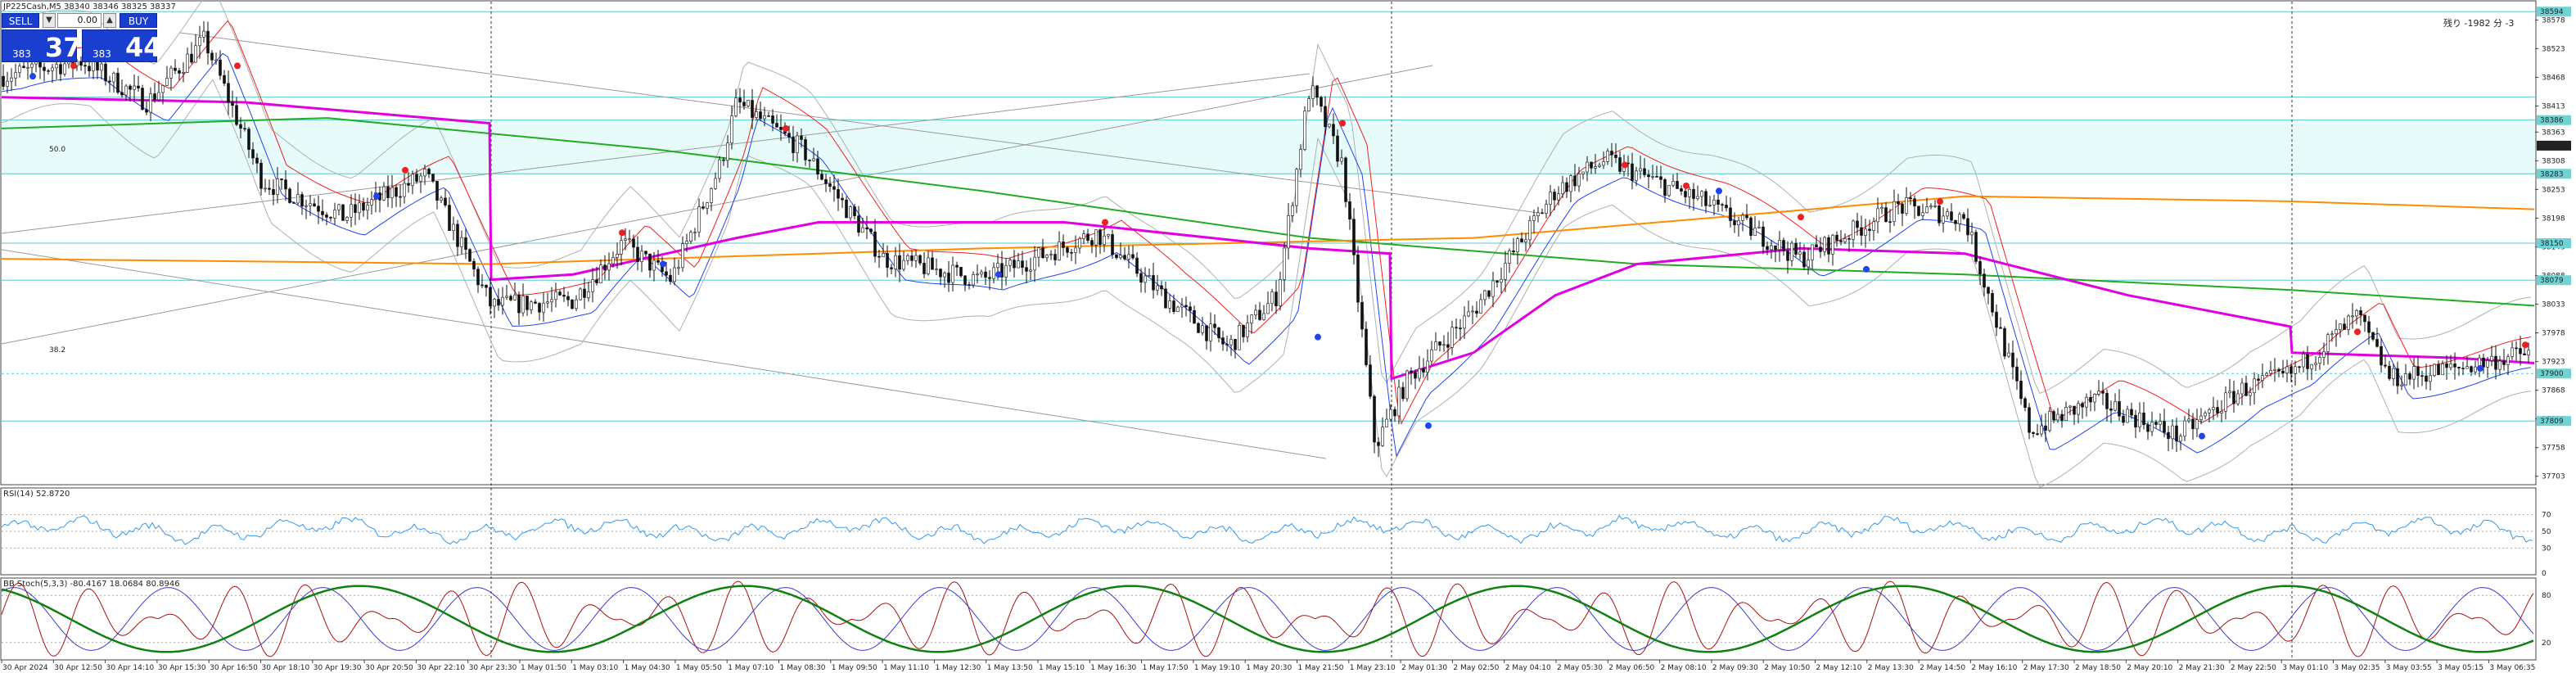 Image resolution: width=2576 pixels, height=673 pixels. What do you see at coordinates (2553, 391) in the screenshot?
I see `price-tick-label: 37868` at bounding box center [2553, 391].